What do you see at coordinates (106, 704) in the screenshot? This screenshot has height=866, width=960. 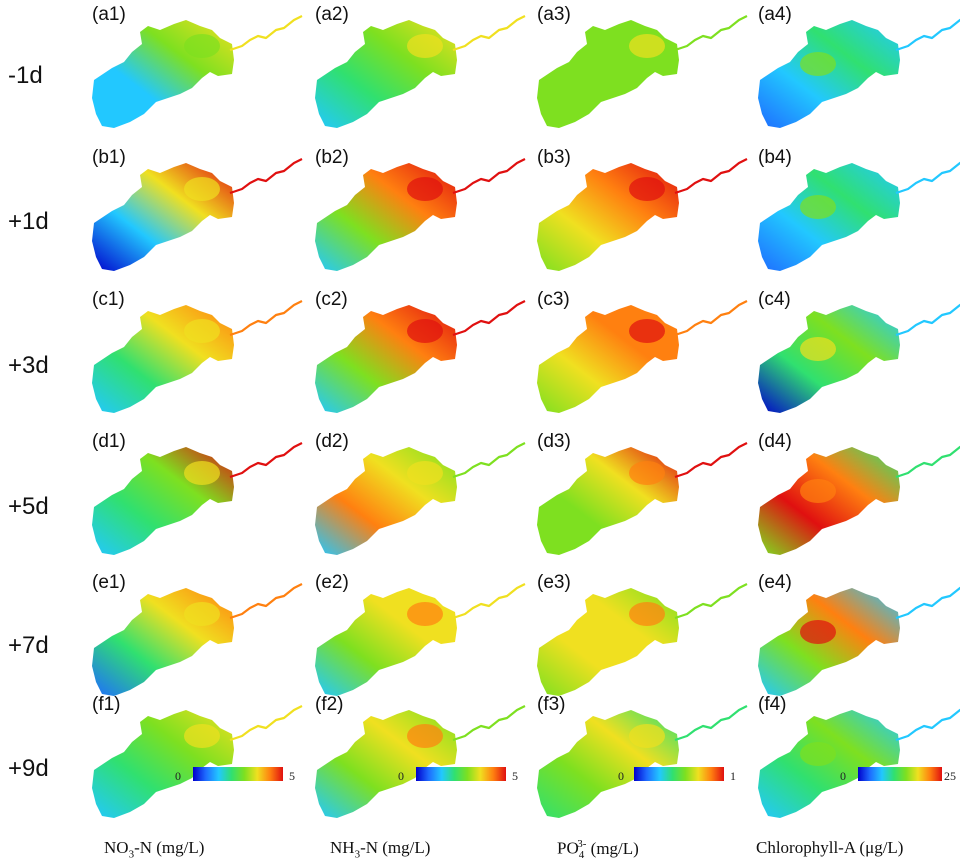 I see `panel-label: (f1)` at bounding box center [106, 704].